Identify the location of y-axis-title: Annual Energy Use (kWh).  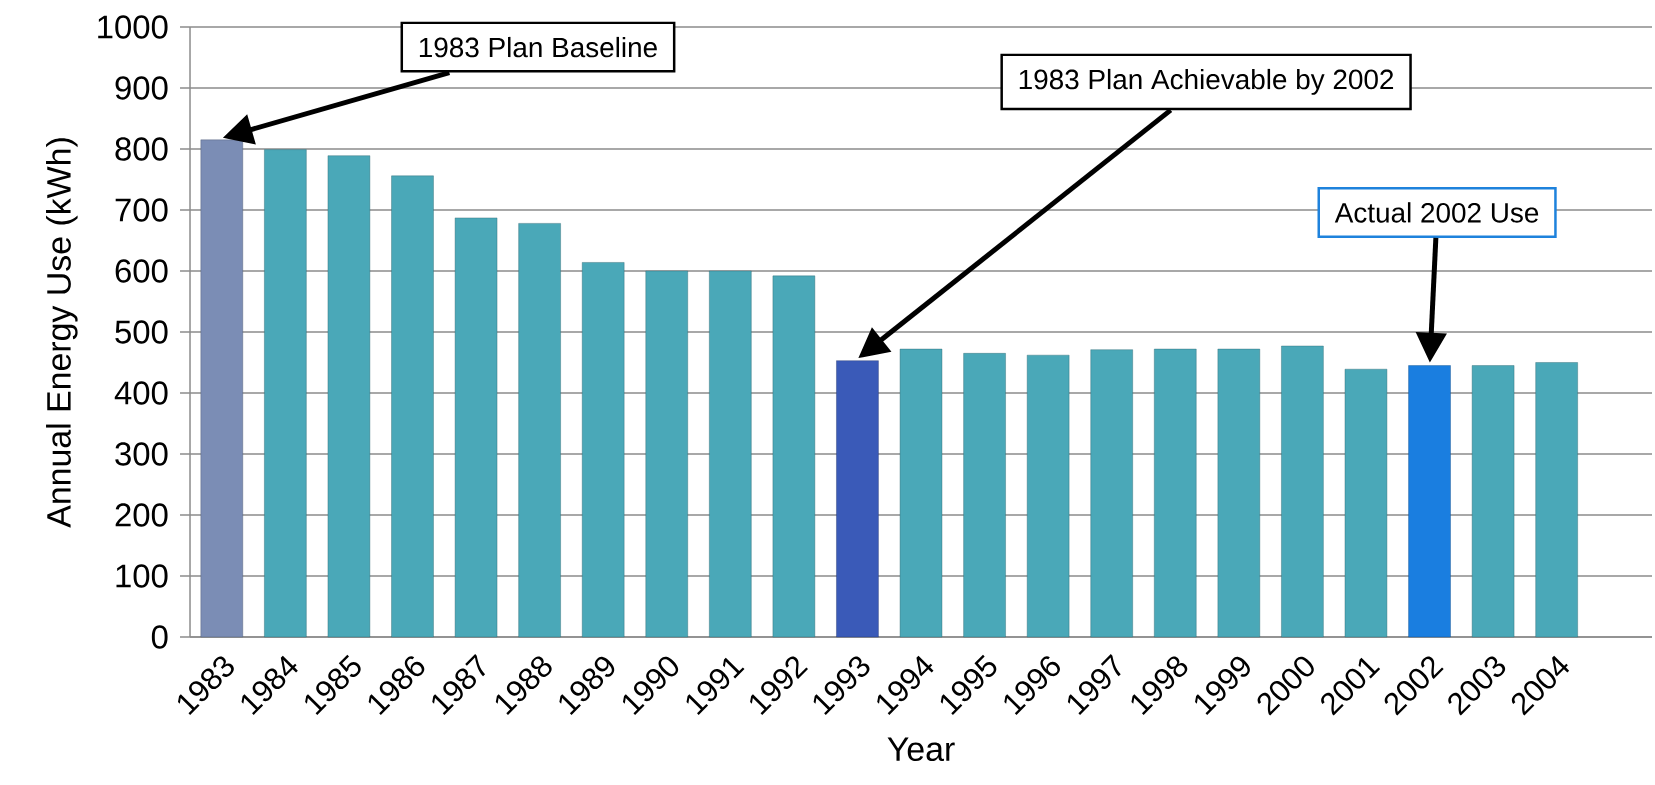
(62, 333).